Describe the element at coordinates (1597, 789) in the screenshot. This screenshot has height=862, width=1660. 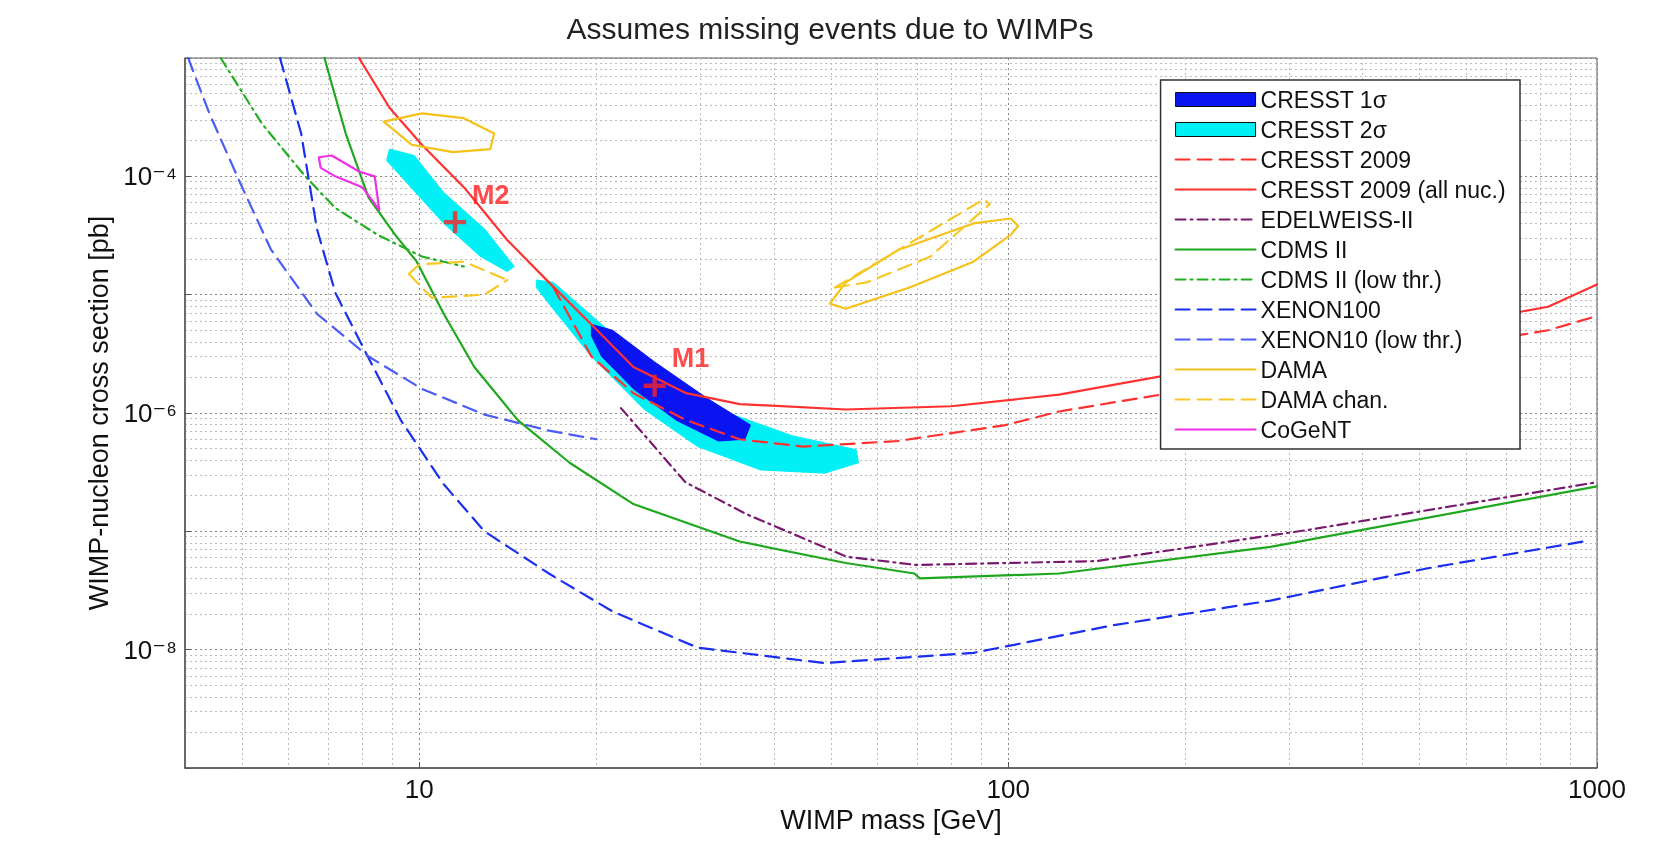
I see `x-tick-label: 1000` at that location.